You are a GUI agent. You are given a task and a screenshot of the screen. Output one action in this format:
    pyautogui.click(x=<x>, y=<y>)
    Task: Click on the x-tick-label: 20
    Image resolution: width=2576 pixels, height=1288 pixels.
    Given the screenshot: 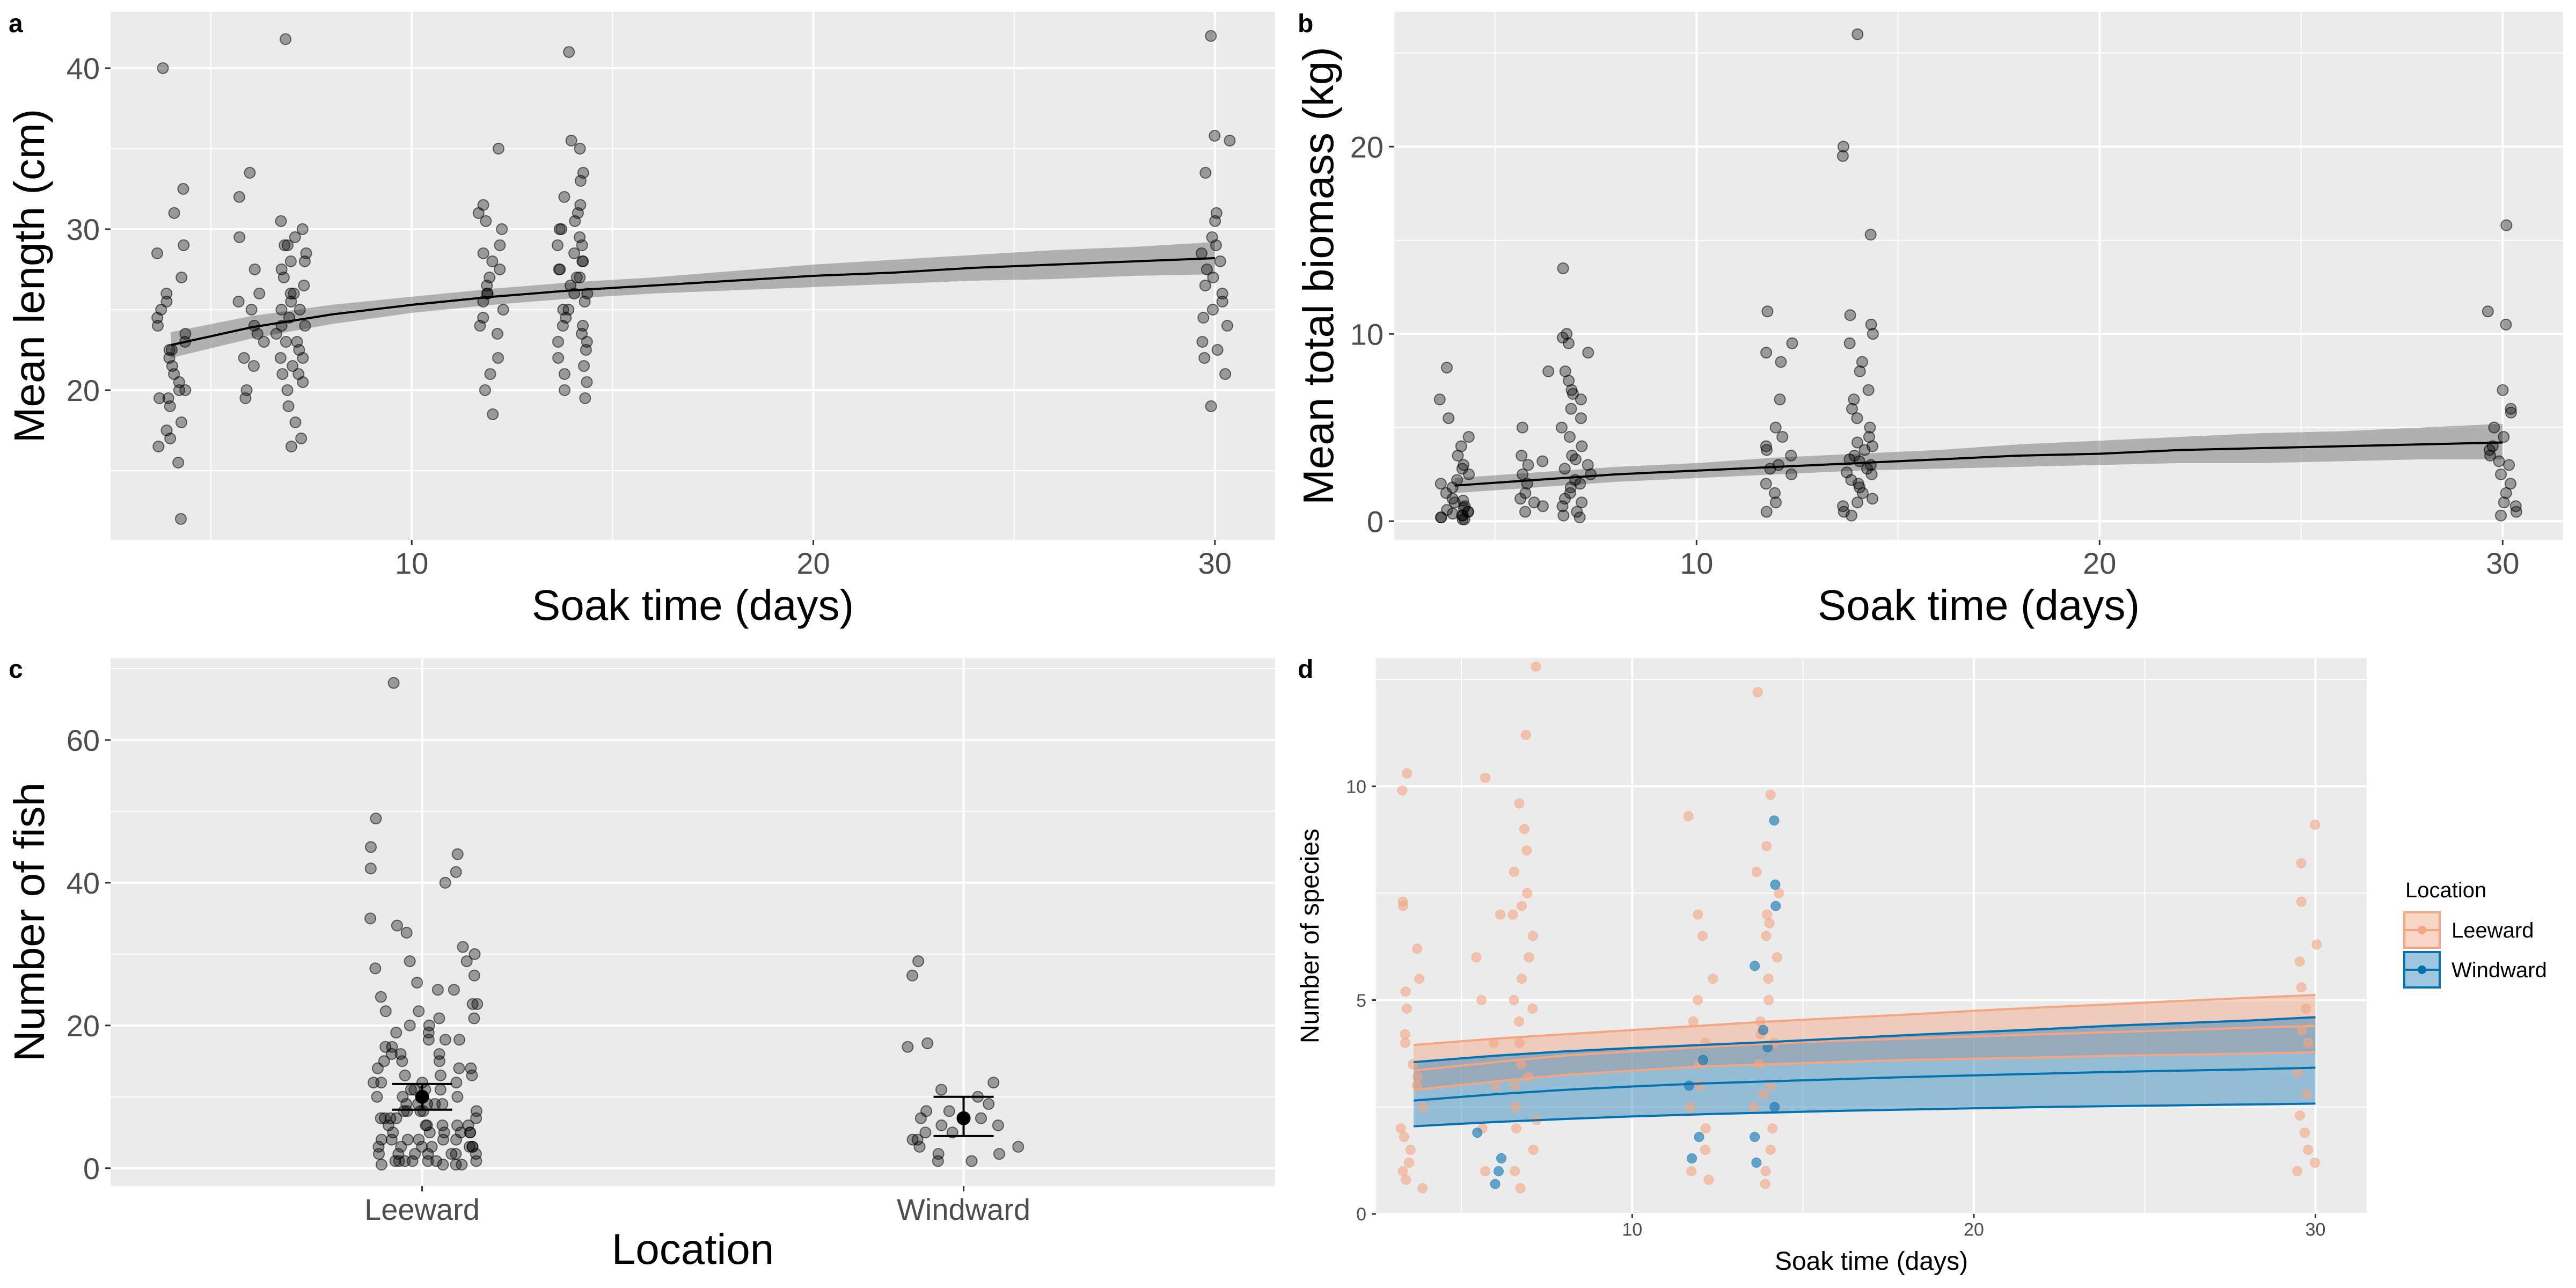 What is the action you would take?
    pyautogui.click(x=813, y=563)
    